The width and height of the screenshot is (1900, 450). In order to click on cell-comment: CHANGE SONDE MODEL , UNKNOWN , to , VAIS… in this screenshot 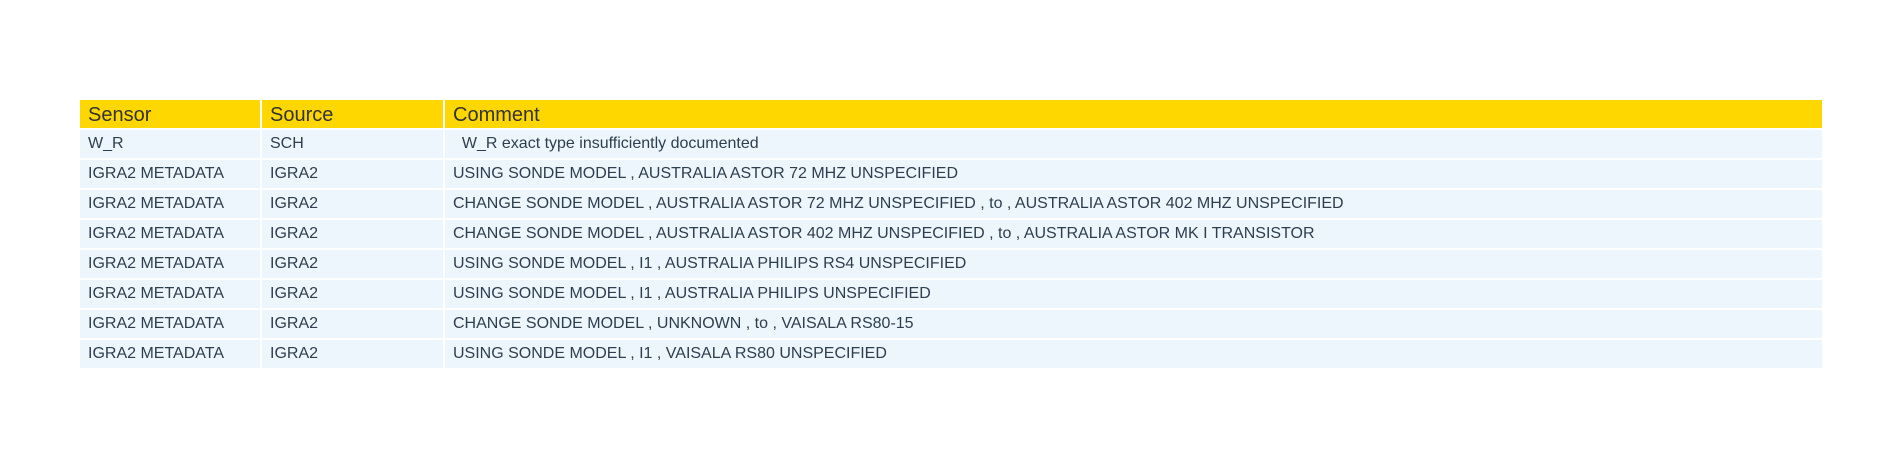, I will do `click(1133, 324)`.